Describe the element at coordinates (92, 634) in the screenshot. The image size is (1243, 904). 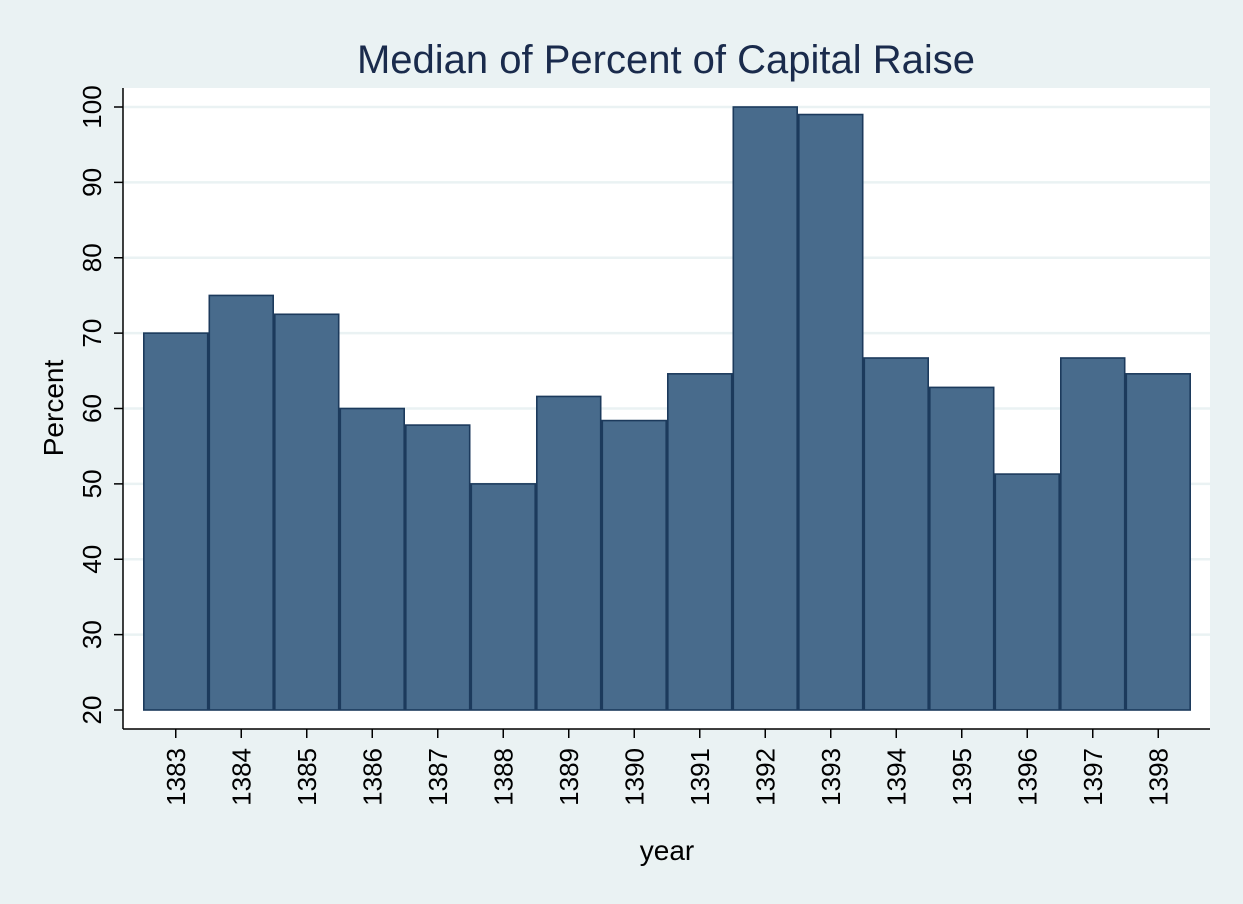
I see `y-tick-label: 30` at that location.